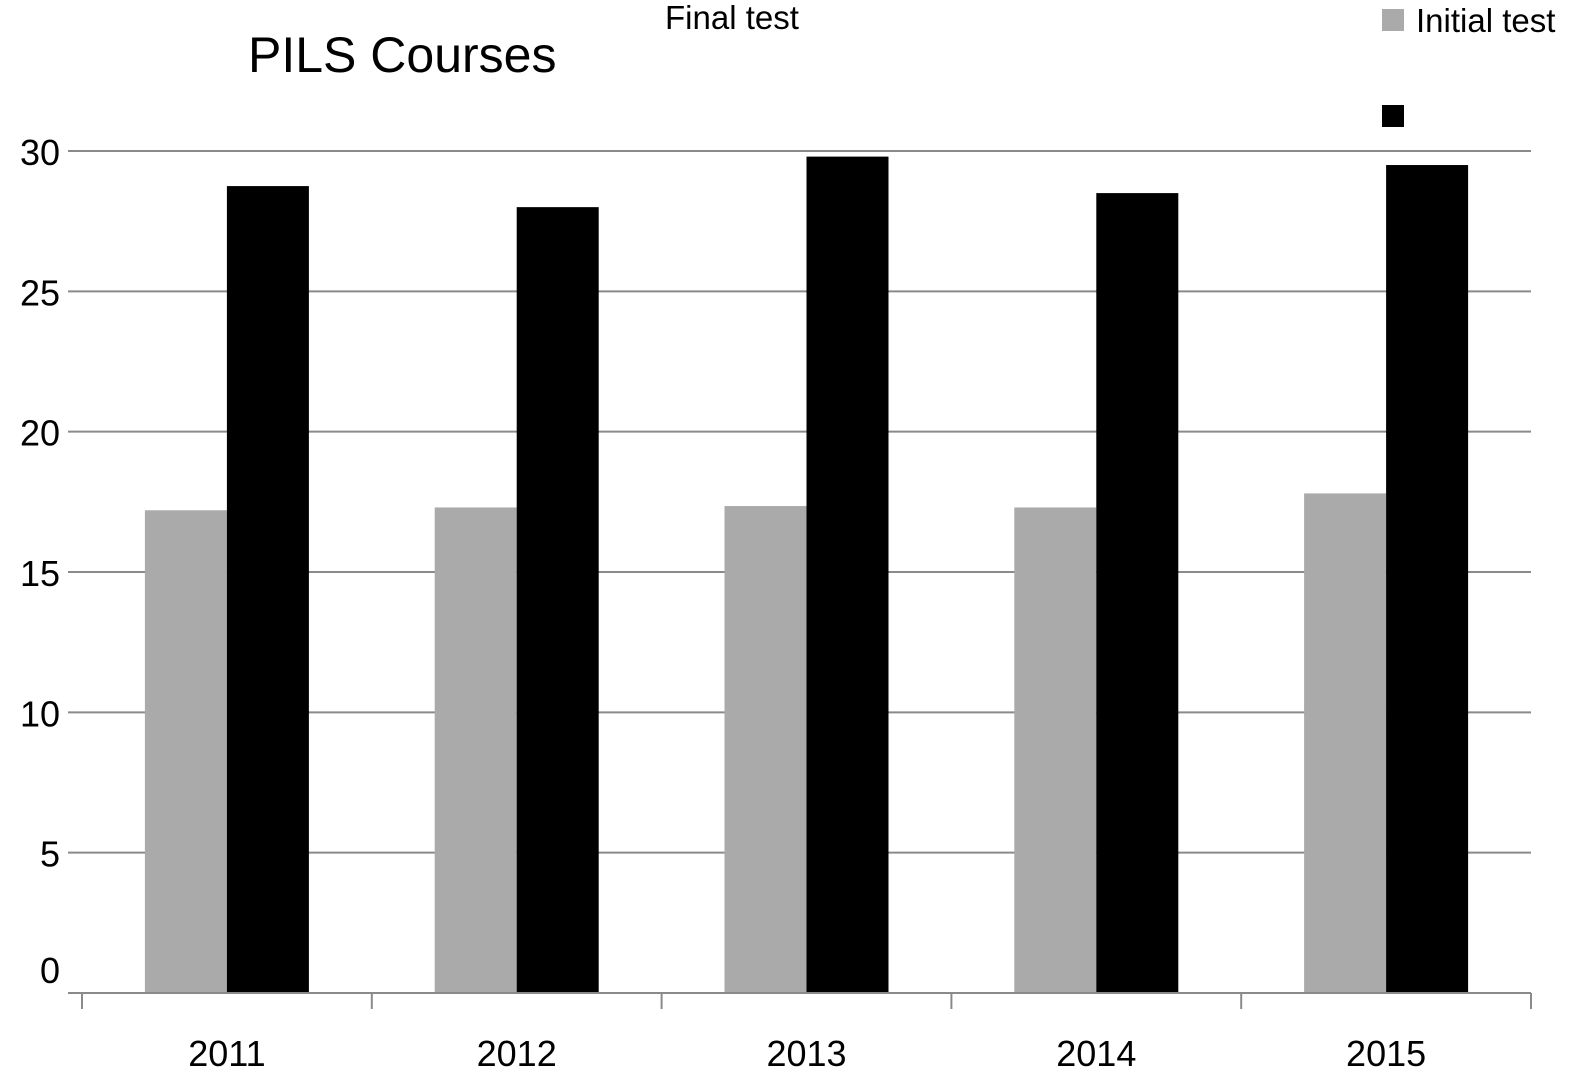 Image resolution: width=1583 pixels, height=1085 pixels. Describe the element at coordinates (765, 749) in the screenshot. I see `bar-initial-test-2013` at that location.